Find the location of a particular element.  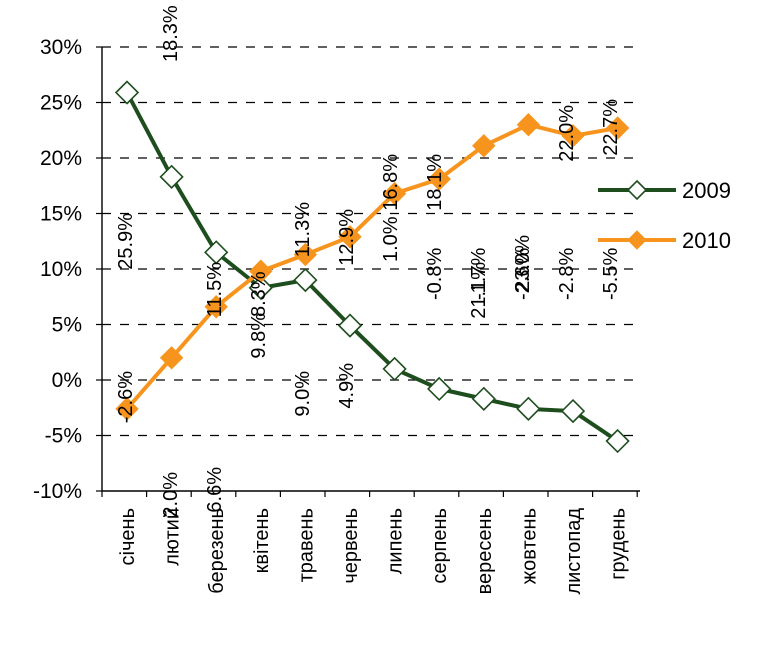

x-category-label: липень is located at coordinates (396, 541).